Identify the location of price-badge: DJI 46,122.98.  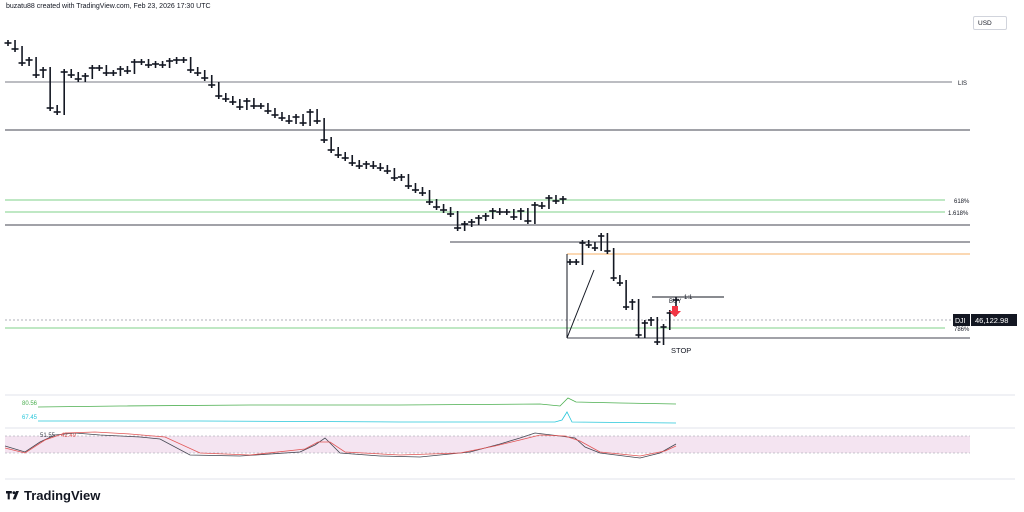
(985, 320).